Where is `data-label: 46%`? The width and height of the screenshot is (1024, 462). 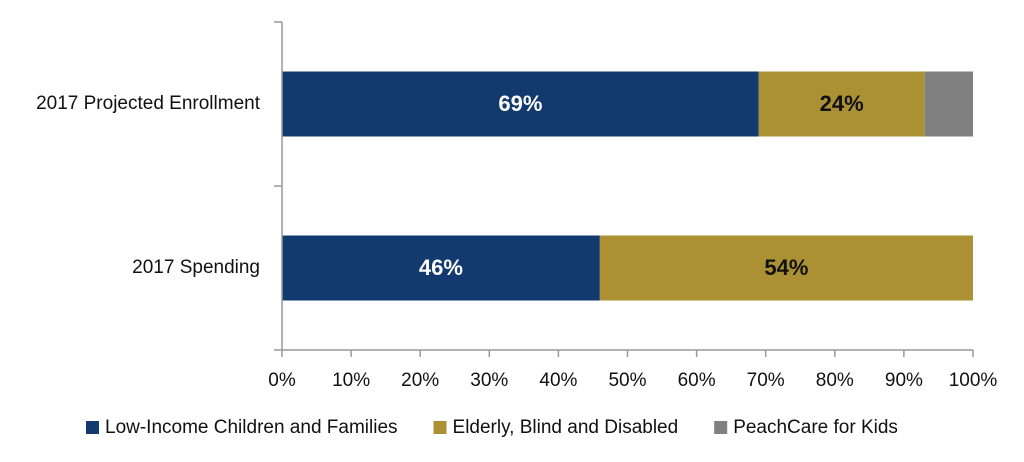 data-label: 46% is located at coordinates (441, 267).